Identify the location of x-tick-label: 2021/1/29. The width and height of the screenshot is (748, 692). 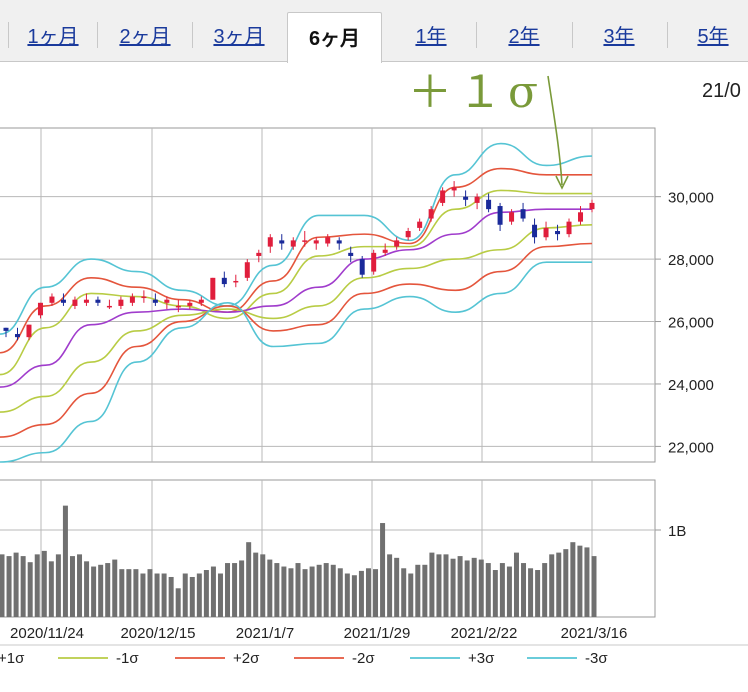
(377, 633).